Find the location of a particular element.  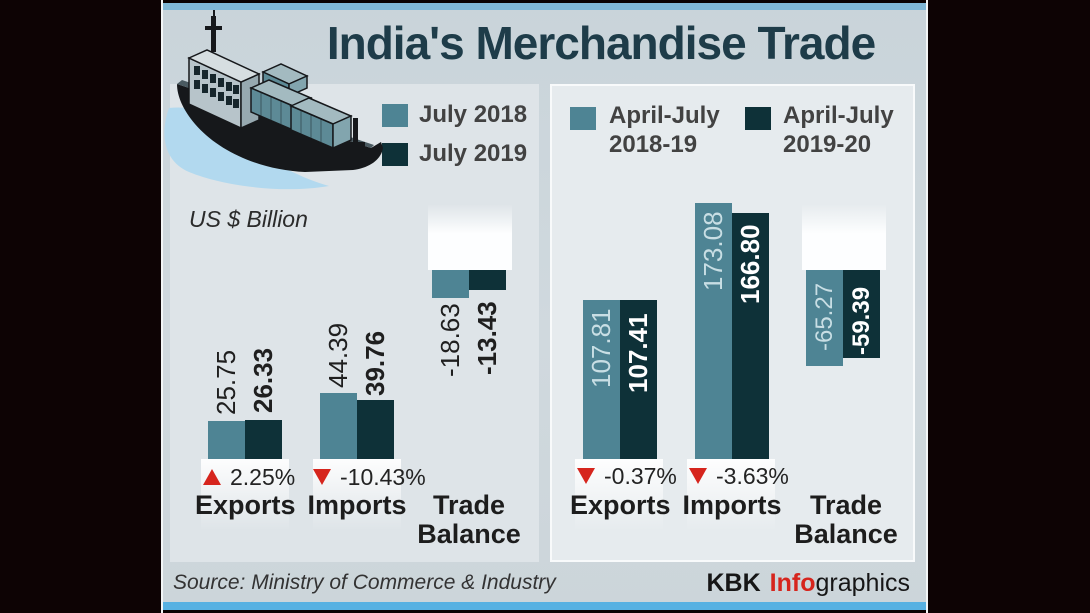

legend-line: 2019-20 is located at coordinates (827, 144).